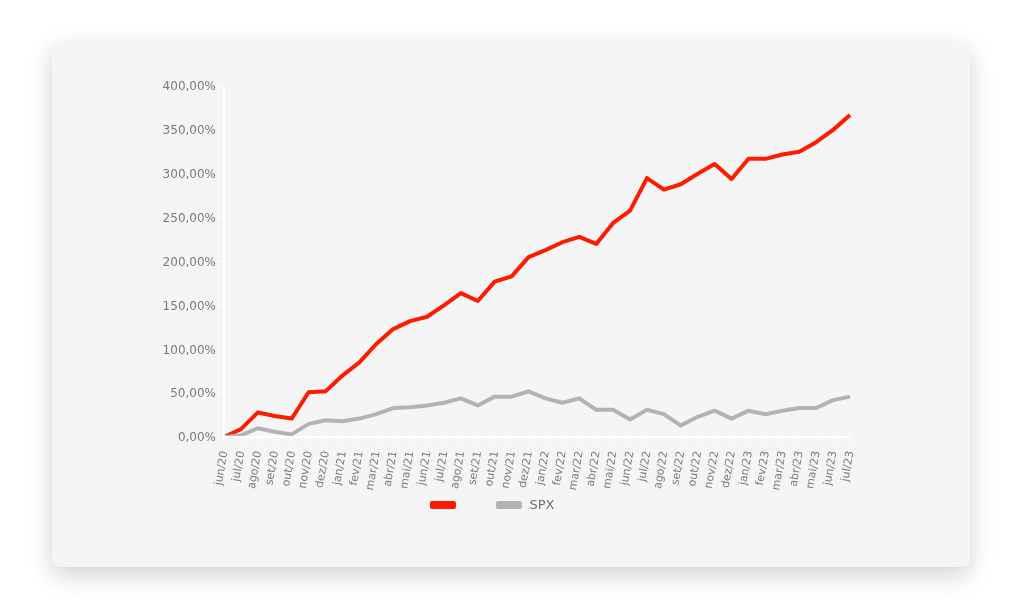  I want to click on legend-label: SPX, so click(542, 504).